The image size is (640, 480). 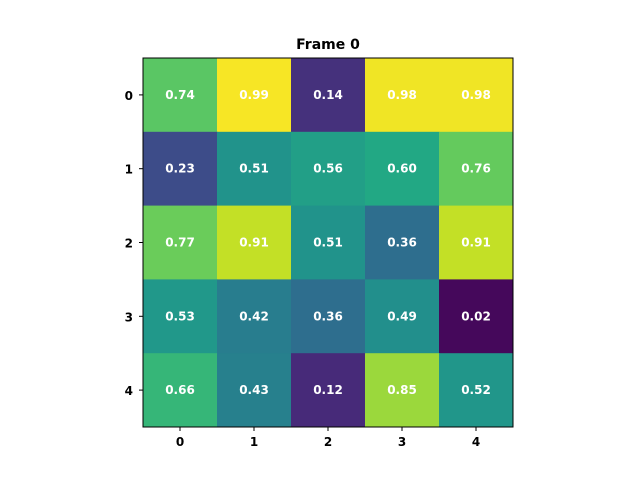 I want to click on cell-value-label: 0.99, so click(x=254, y=95).